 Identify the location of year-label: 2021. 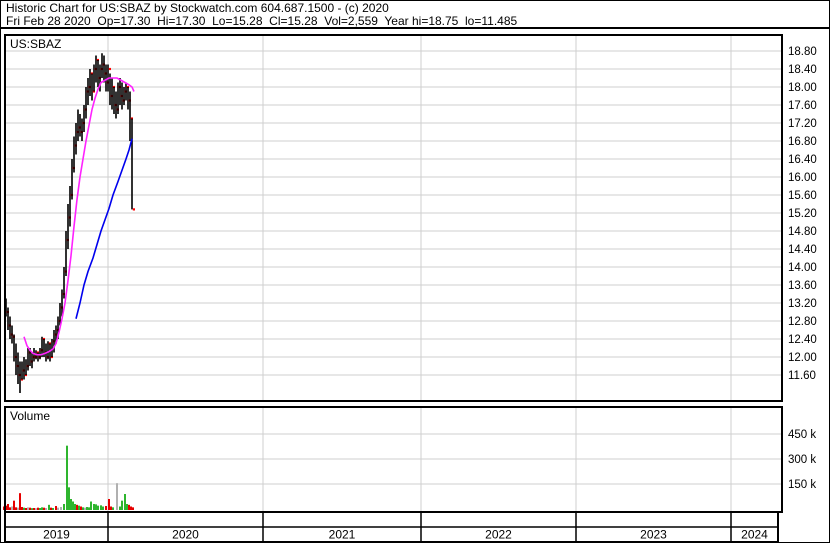
(342, 535).